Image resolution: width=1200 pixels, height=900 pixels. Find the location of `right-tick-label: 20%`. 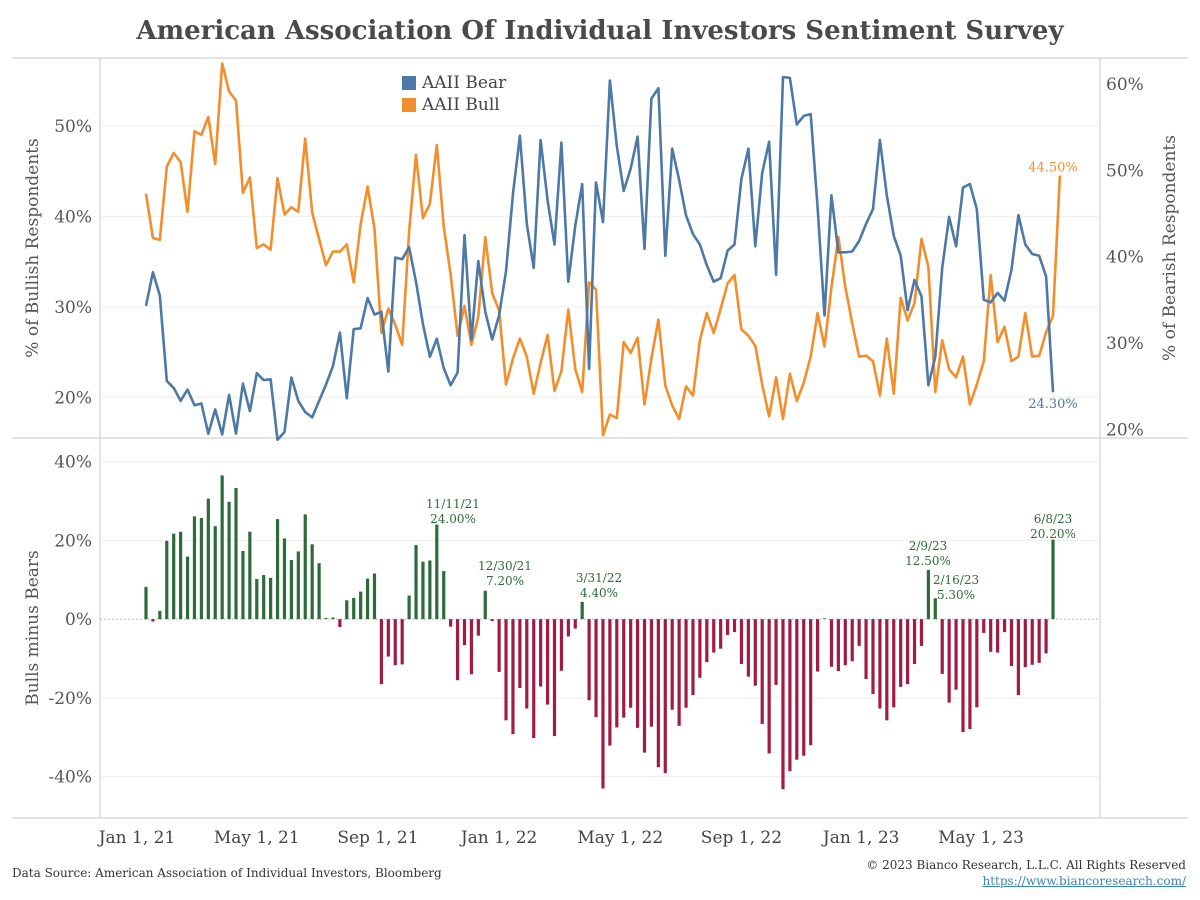

right-tick-label: 20% is located at coordinates (1125, 430).